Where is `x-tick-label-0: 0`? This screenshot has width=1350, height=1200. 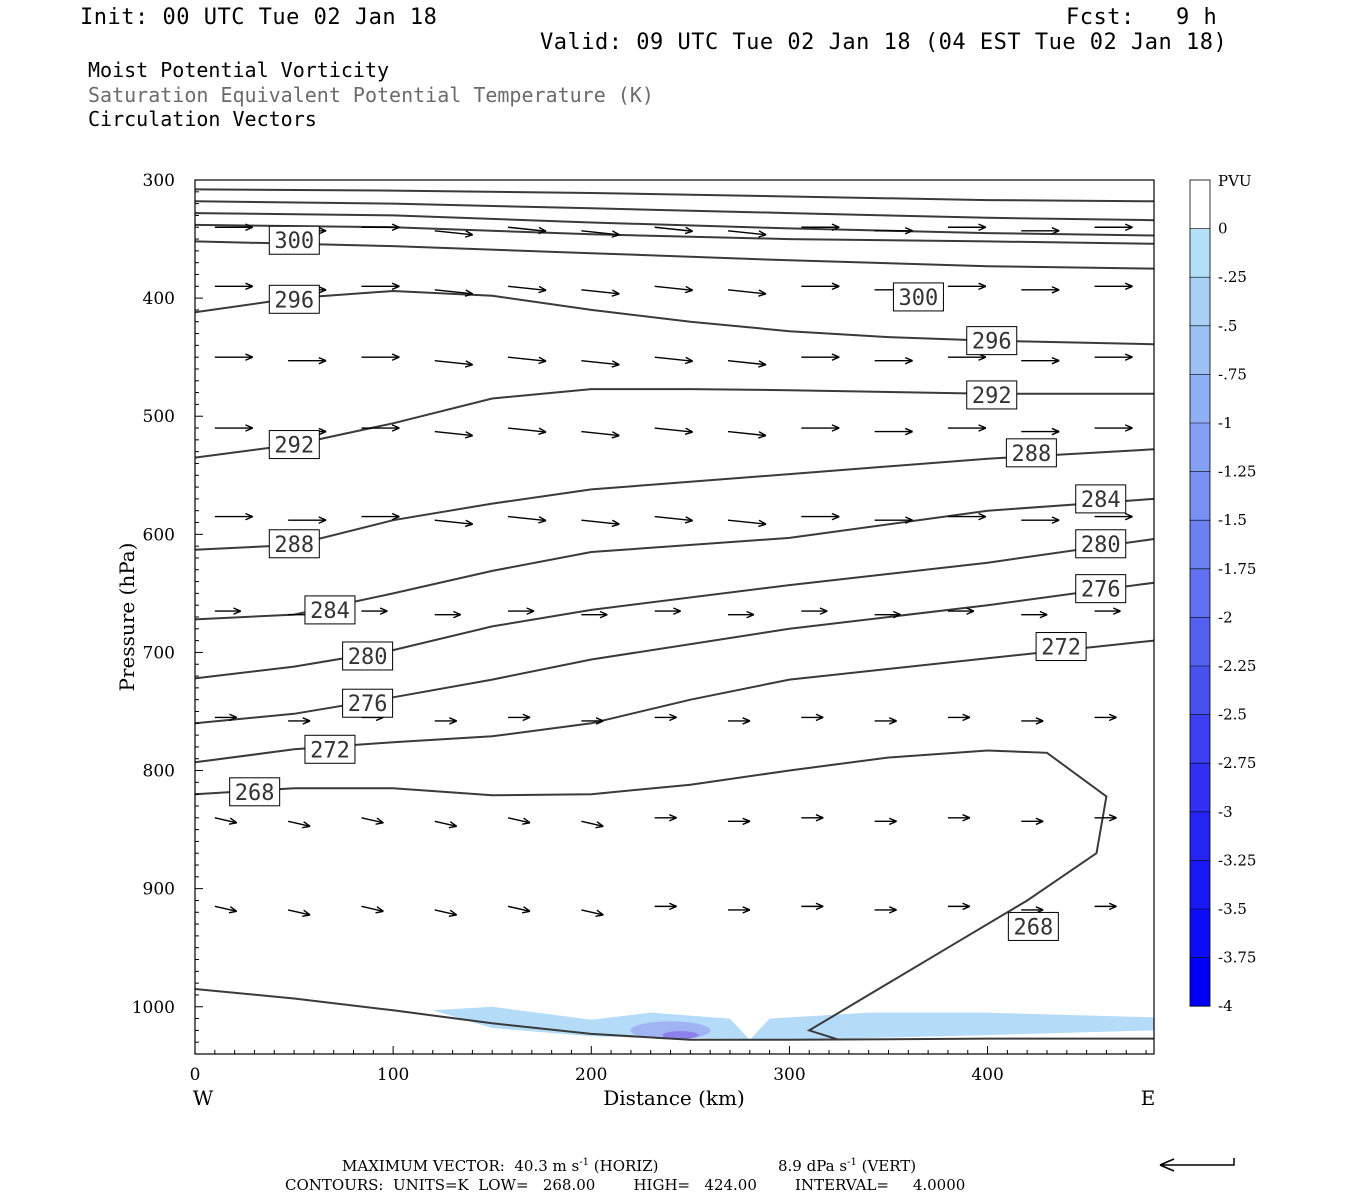 x-tick-label-0: 0 is located at coordinates (195, 1075).